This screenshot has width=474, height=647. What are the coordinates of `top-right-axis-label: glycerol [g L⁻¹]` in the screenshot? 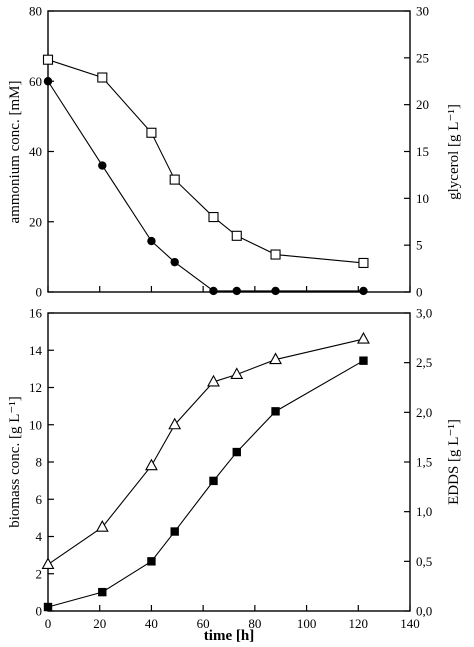 It's located at (454, 152).